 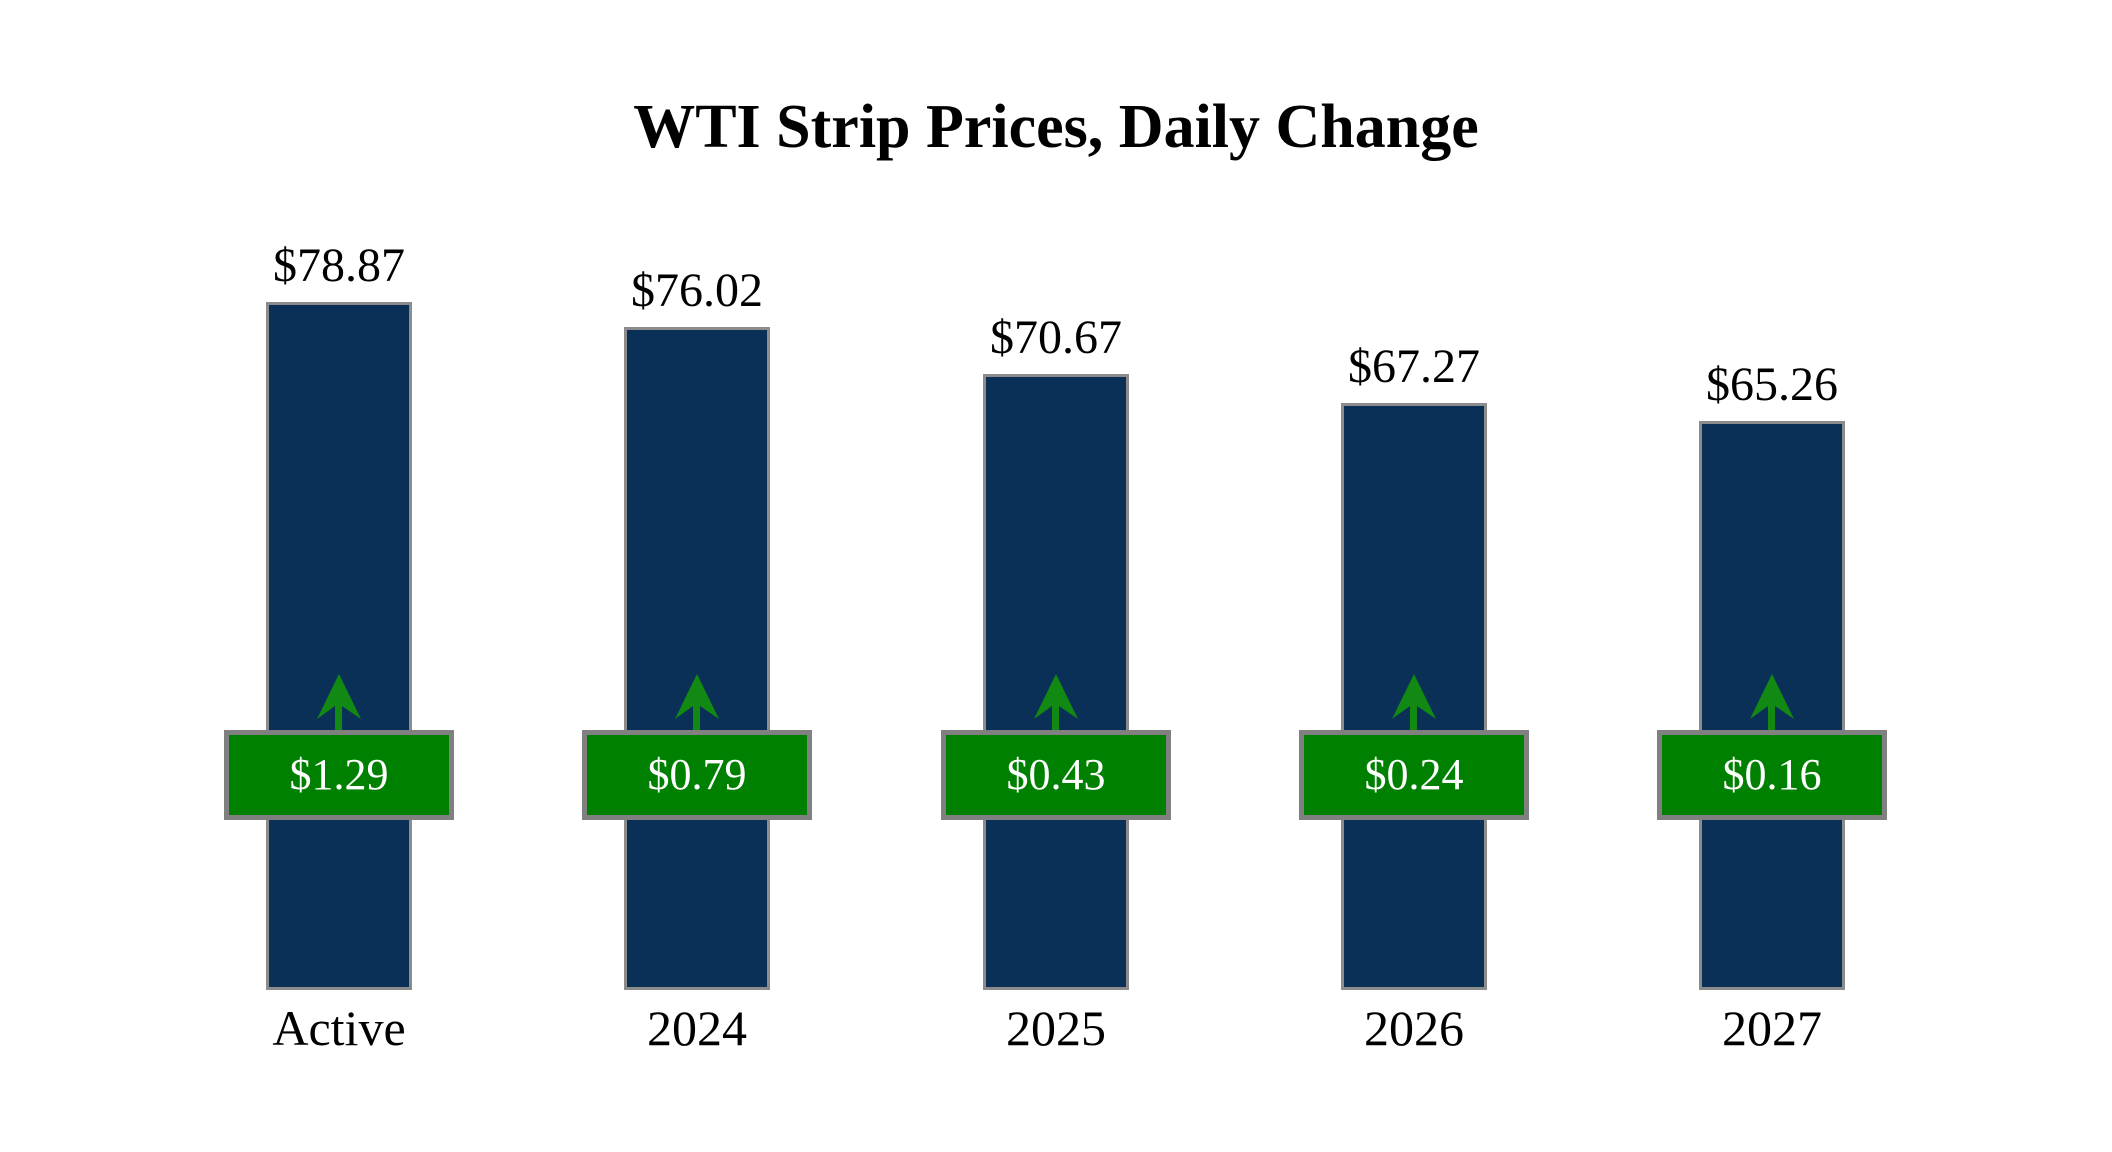 I want to click on daily-change-label: $0.24, so click(x=1414, y=774).